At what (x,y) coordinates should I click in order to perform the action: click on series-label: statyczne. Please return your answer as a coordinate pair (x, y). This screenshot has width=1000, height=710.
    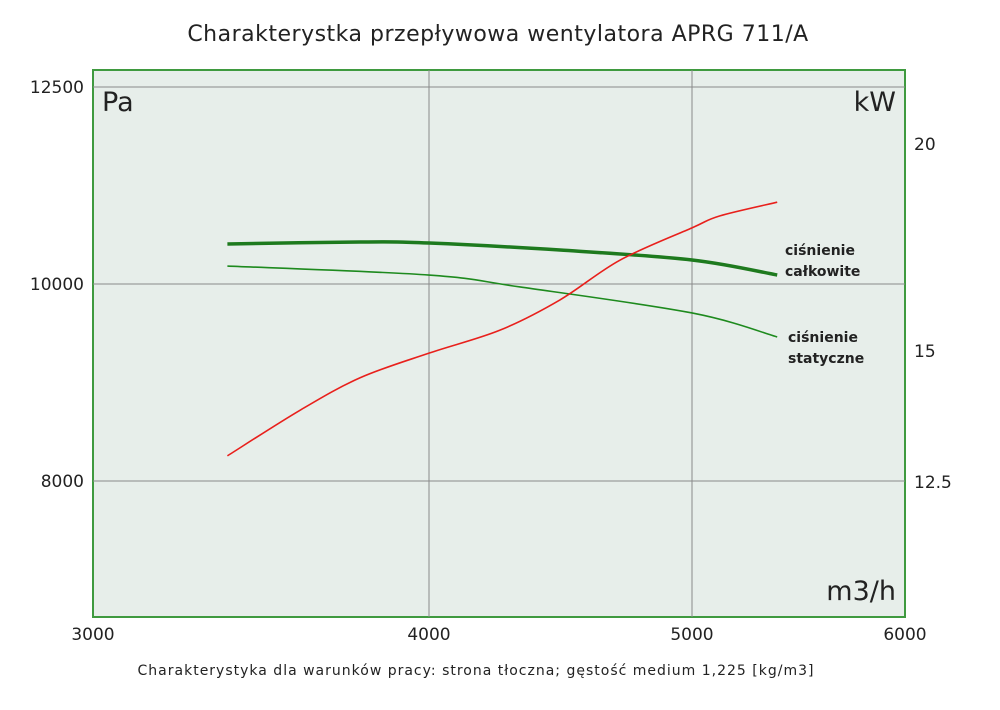
    Looking at the image, I should click on (826, 359).